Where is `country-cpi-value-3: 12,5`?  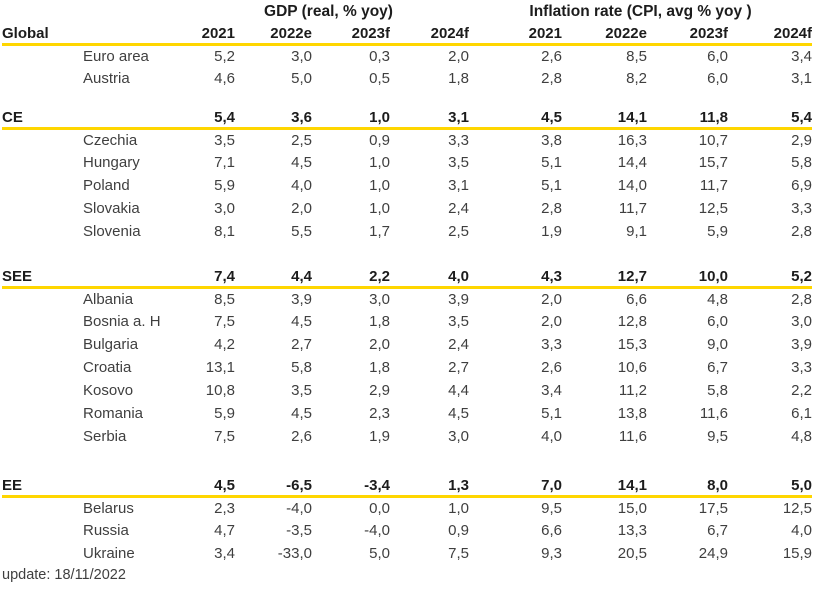 country-cpi-value-3: 12,5 is located at coordinates (797, 508).